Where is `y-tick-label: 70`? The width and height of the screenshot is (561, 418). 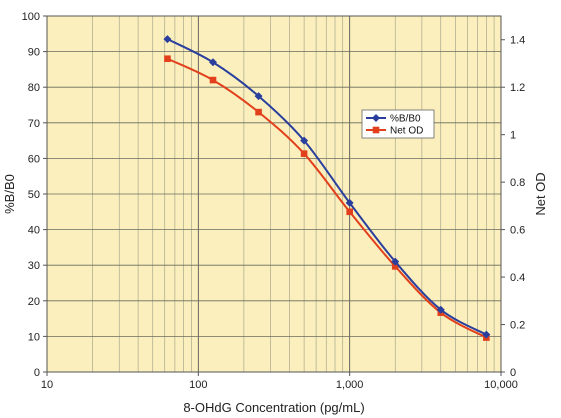 y-tick-label: 70 is located at coordinates (34, 124).